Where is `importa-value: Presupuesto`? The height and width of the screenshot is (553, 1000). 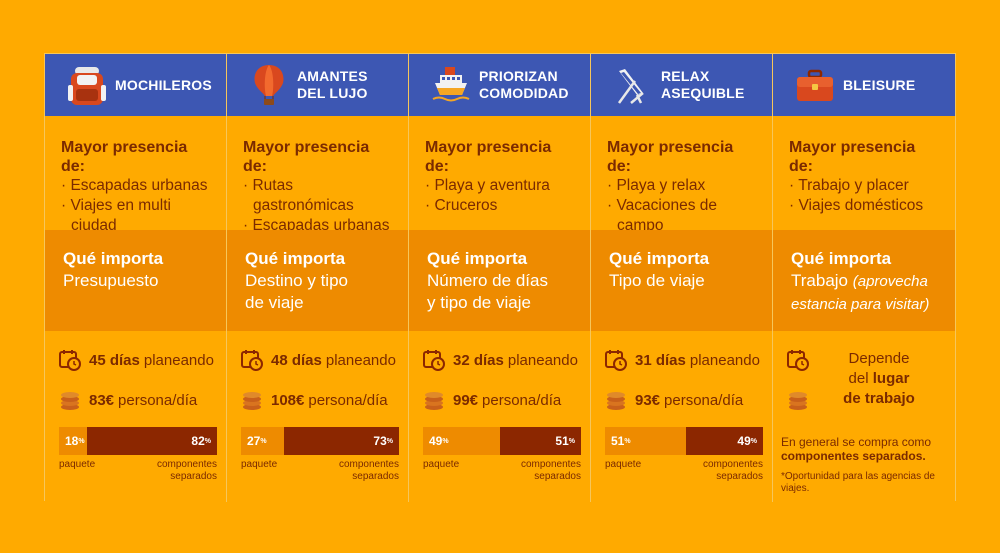
importa-value: Presupuesto is located at coordinates (111, 280).